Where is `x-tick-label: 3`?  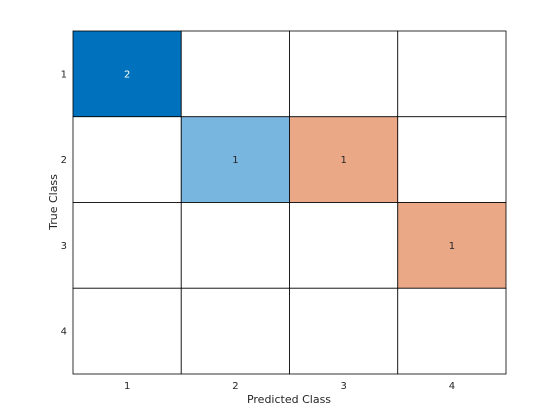 x-tick-label: 3 is located at coordinates (343, 386).